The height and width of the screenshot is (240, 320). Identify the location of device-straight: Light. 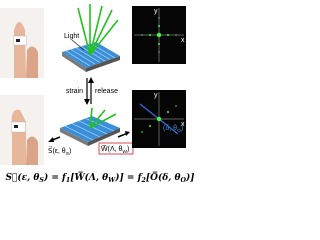
(91, 38).